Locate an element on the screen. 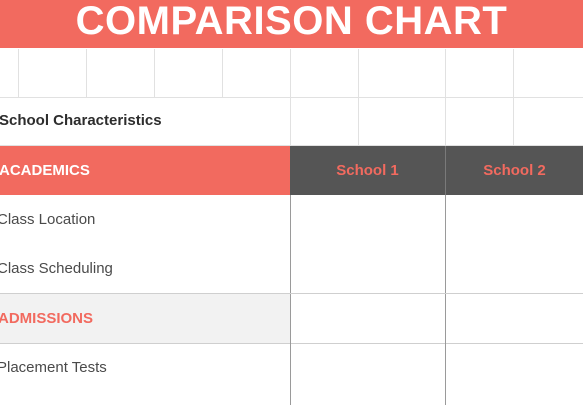 The width and height of the screenshot is (583, 405). section-header-row: School Characteristics is located at coordinates (291, 121).